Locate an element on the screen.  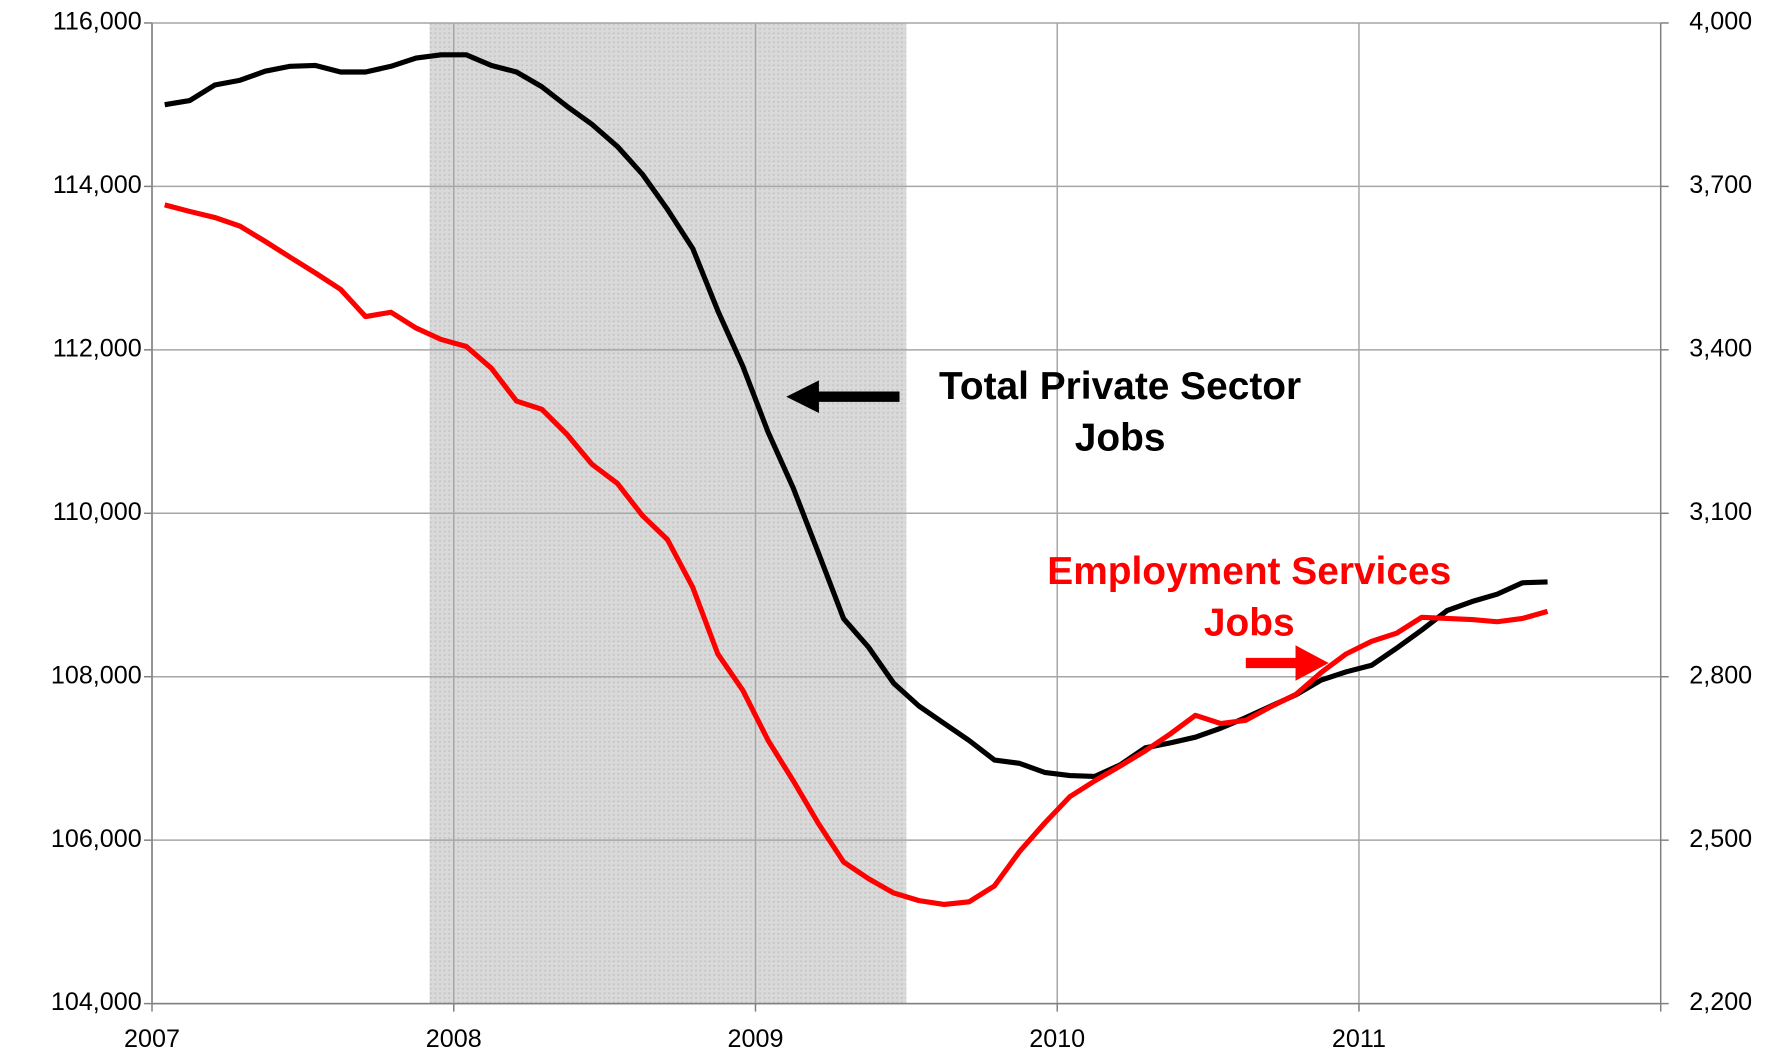
y2-tick-label: 3,400 is located at coordinates (1720, 348).